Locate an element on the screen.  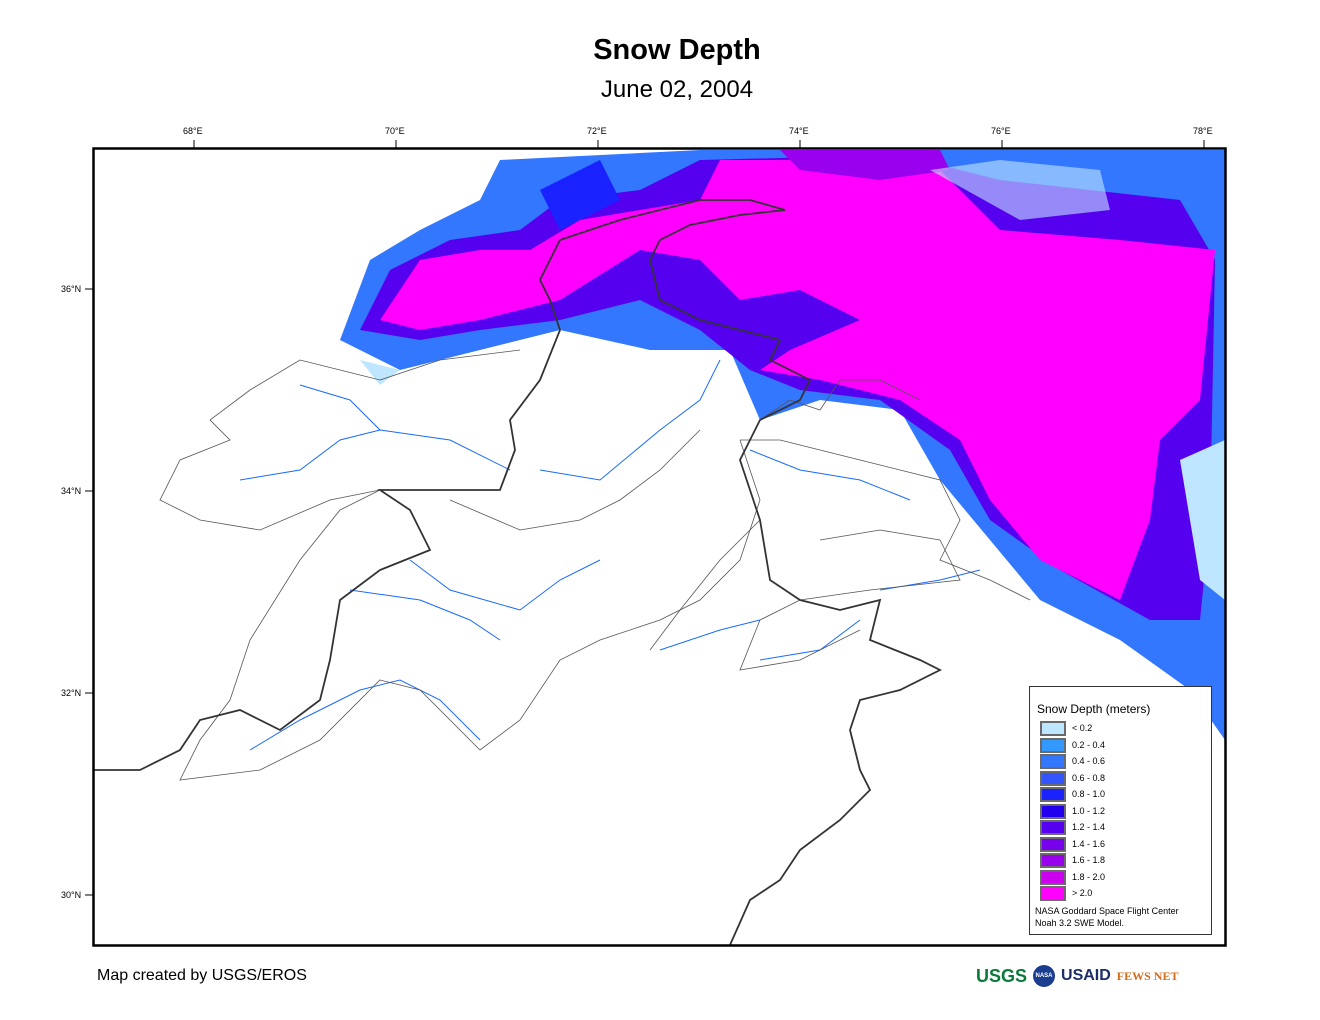
legend-label: 1.4 - 1.6 is located at coordinates (1089, 843).